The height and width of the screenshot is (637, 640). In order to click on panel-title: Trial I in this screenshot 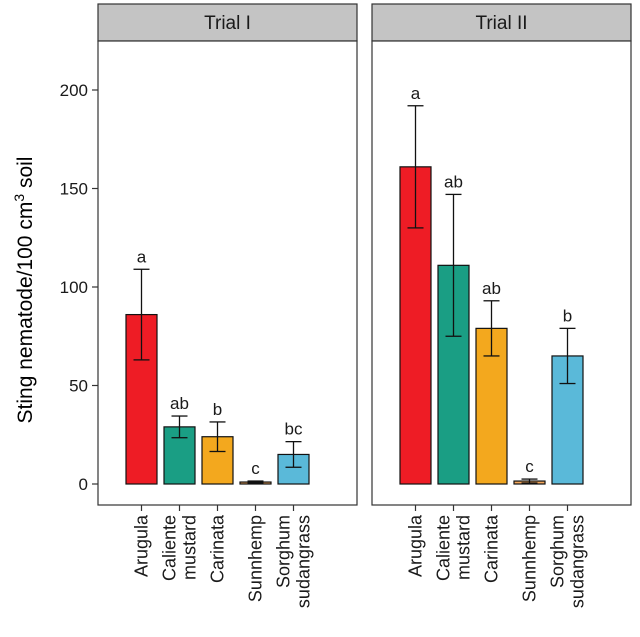, I will do `click(227, 23)`.